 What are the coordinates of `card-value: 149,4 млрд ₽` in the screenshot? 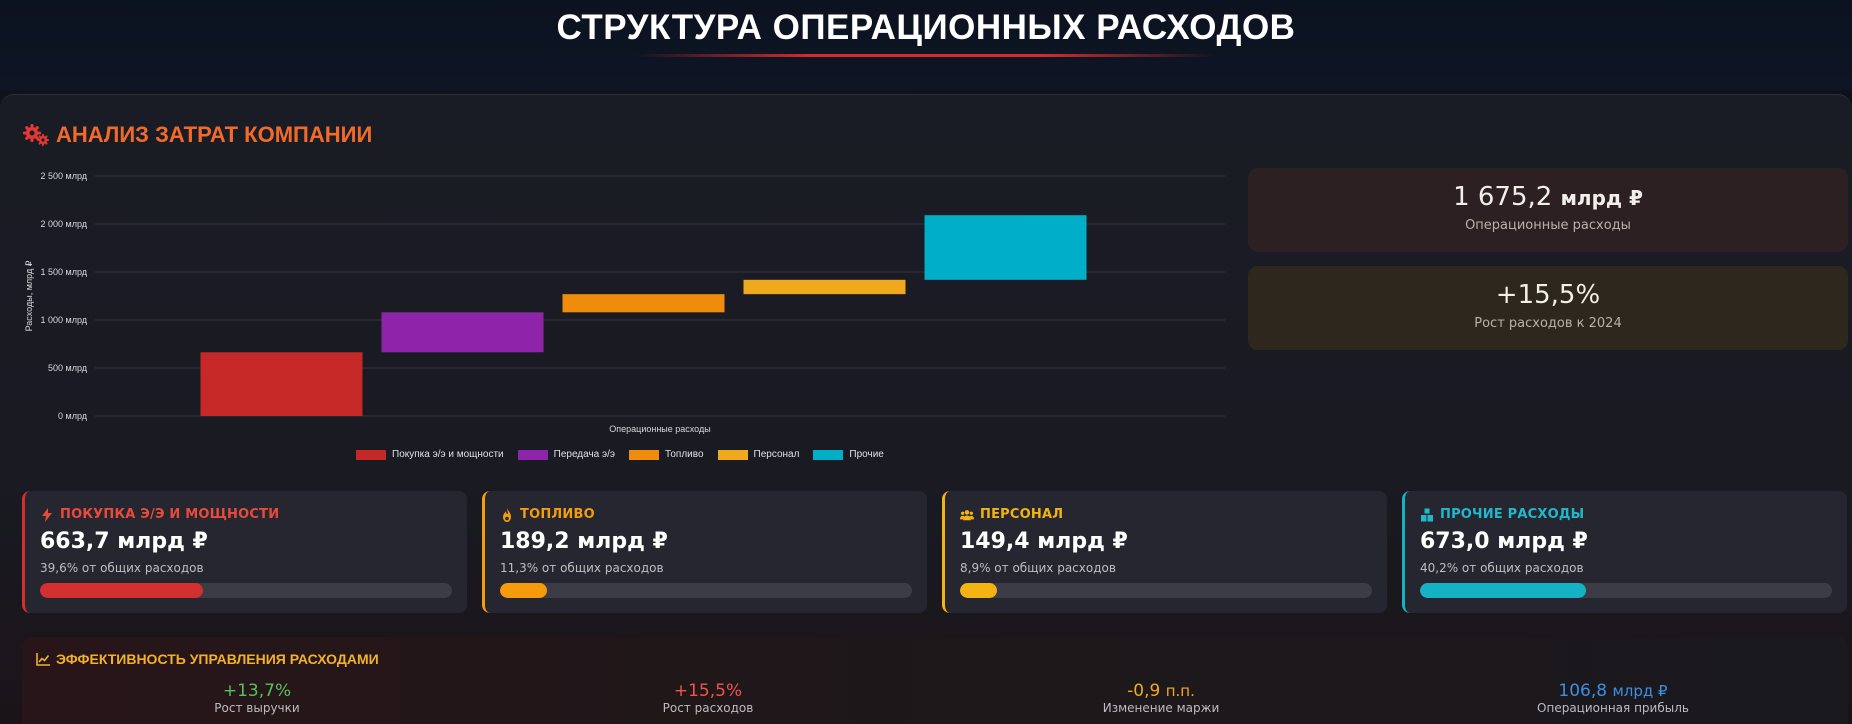 It's located at (1044, 541).